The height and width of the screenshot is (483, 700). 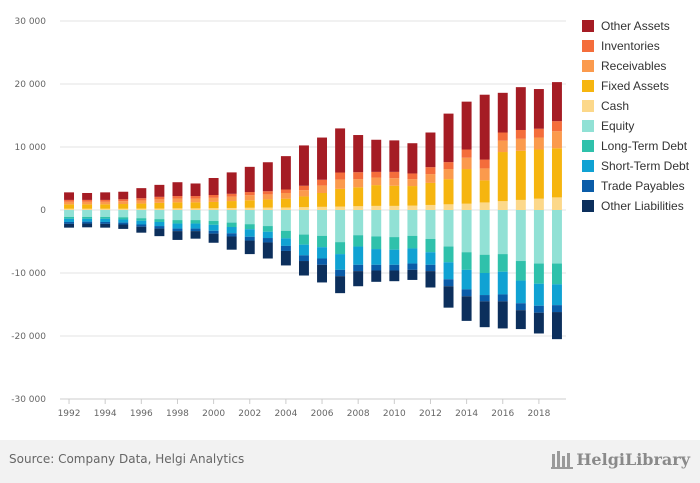 What do you see at coordinates (177, 414) in the screenshot?
I see `x-tick-label: 1998` at bounding box center [177, 414].